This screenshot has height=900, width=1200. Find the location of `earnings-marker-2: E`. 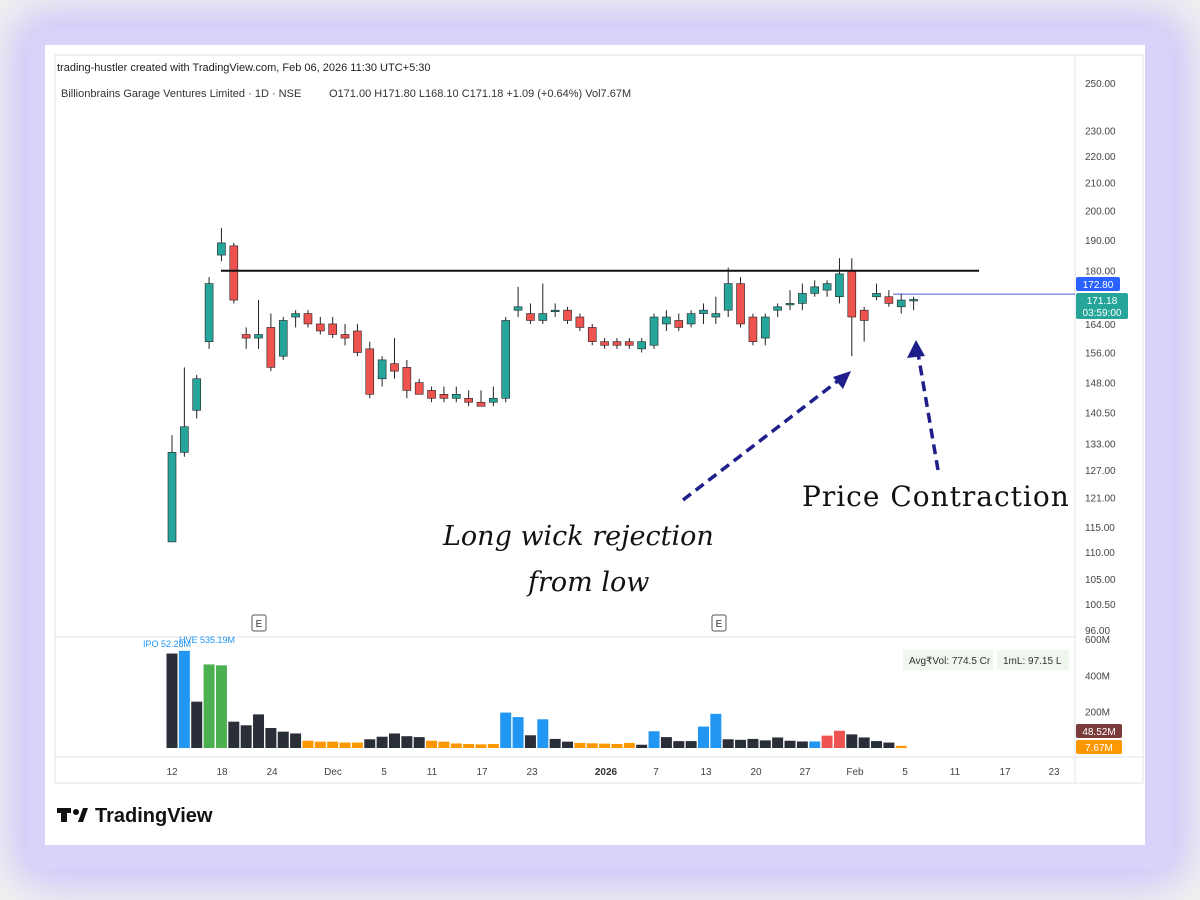

earnings-marker-2: E is located at coordinates (719, 623).